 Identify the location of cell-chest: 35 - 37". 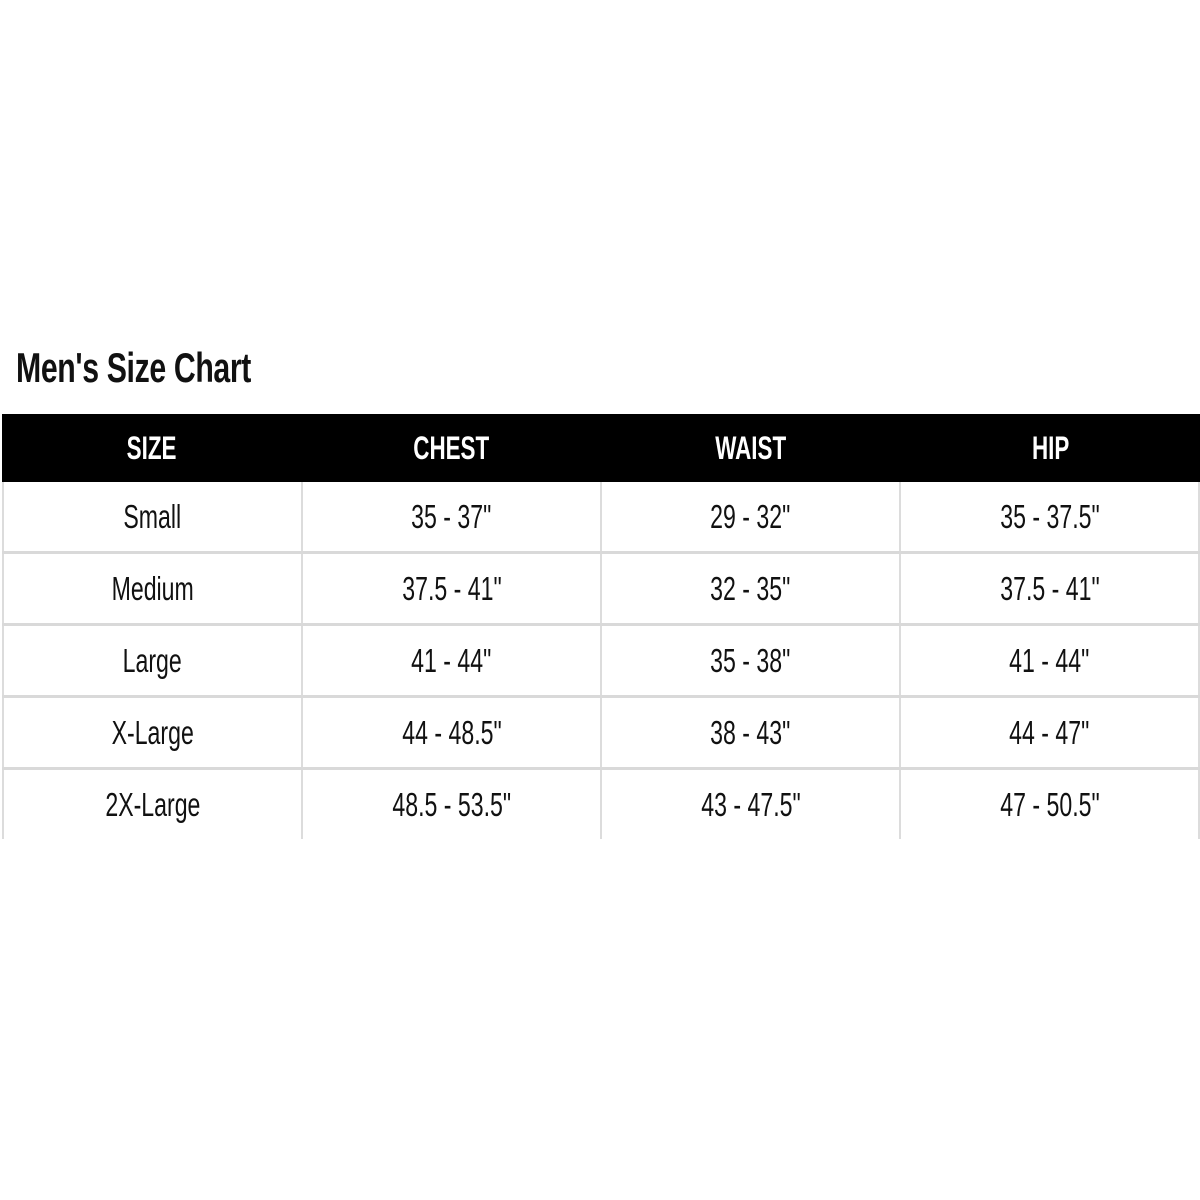
(452, 516).